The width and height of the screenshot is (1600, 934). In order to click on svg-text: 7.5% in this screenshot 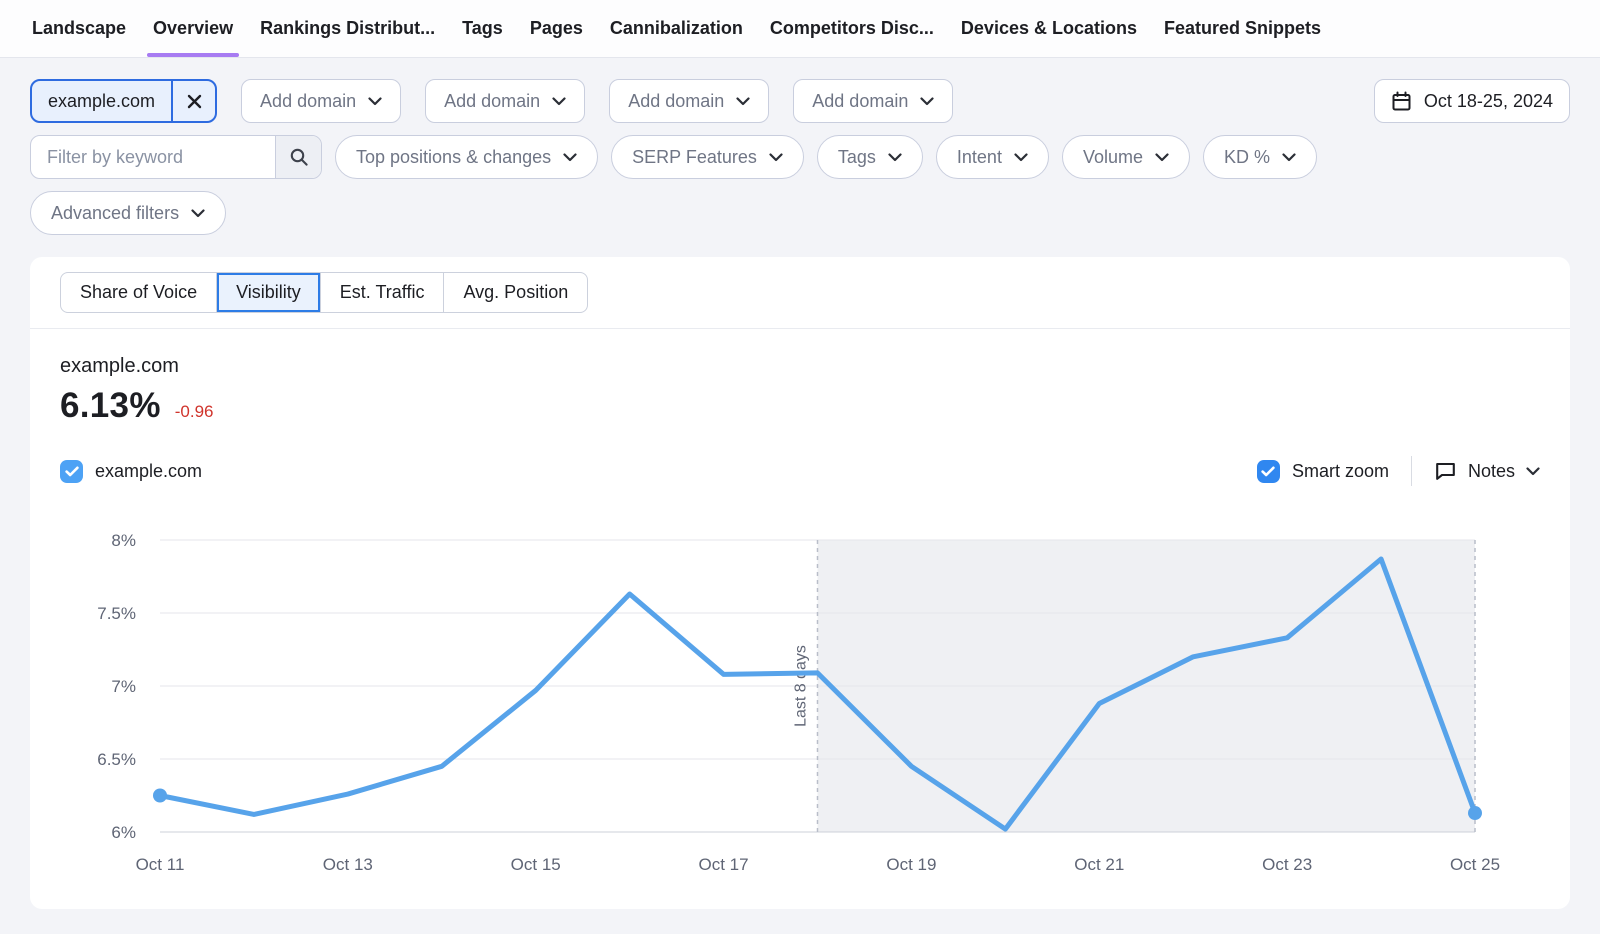, I will do `click(116, 613)`.